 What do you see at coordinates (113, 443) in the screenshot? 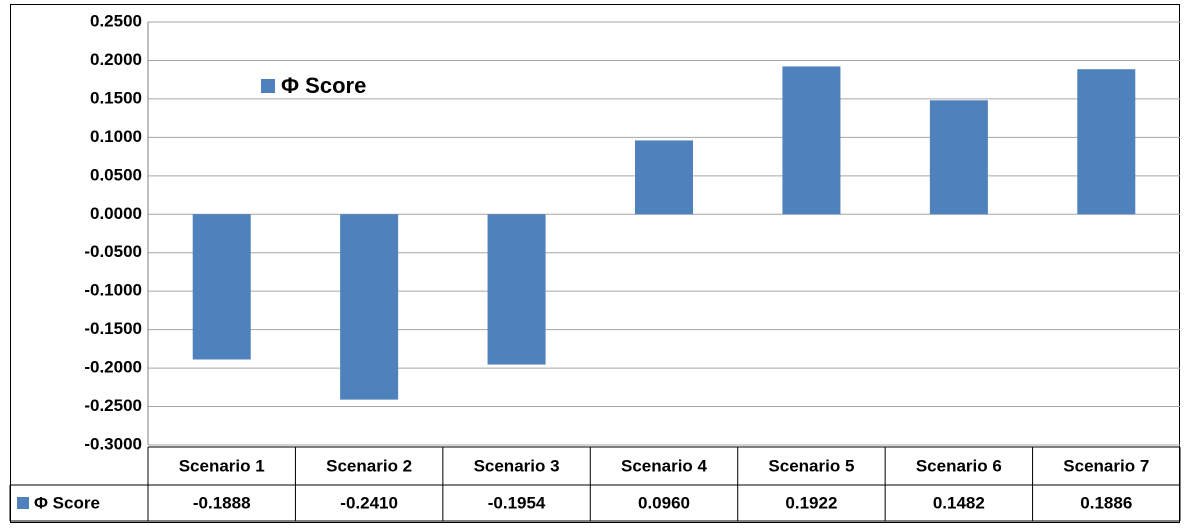
I see `y-tick-label: -0.3000` at bounding box center [113, 443].